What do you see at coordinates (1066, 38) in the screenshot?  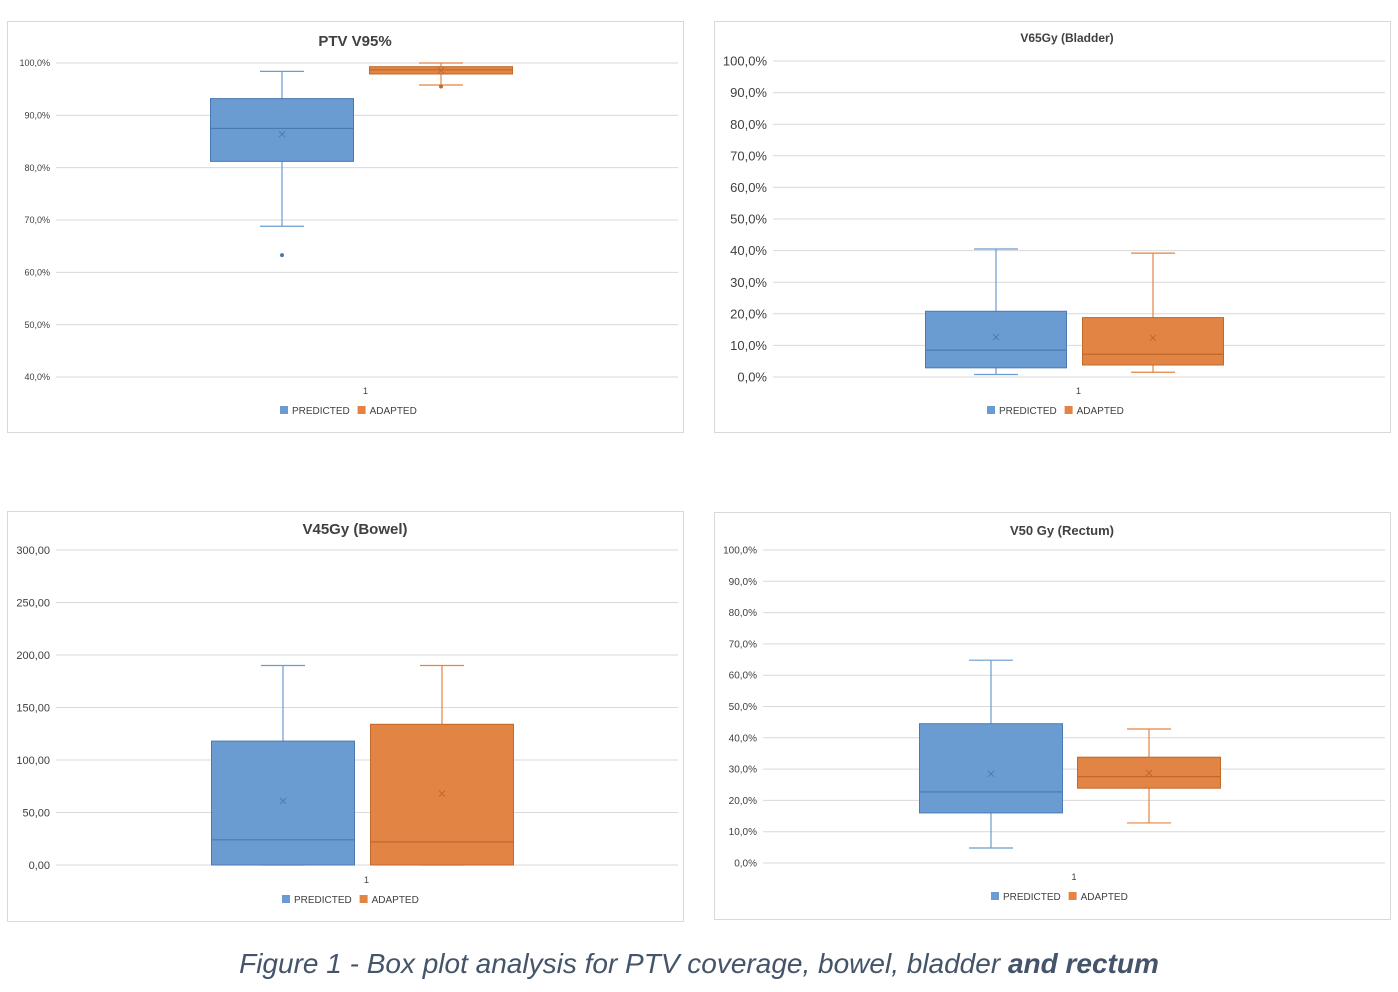 I see `chart-title: V65Gy (Bladder)` at bounding box center [1066, 38].